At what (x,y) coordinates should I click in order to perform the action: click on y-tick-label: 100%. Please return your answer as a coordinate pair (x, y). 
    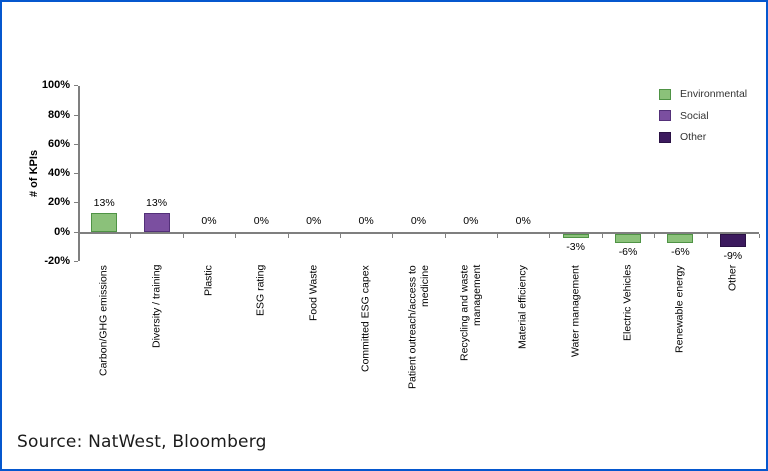
    Looking at the image, I should click on (55, 85).